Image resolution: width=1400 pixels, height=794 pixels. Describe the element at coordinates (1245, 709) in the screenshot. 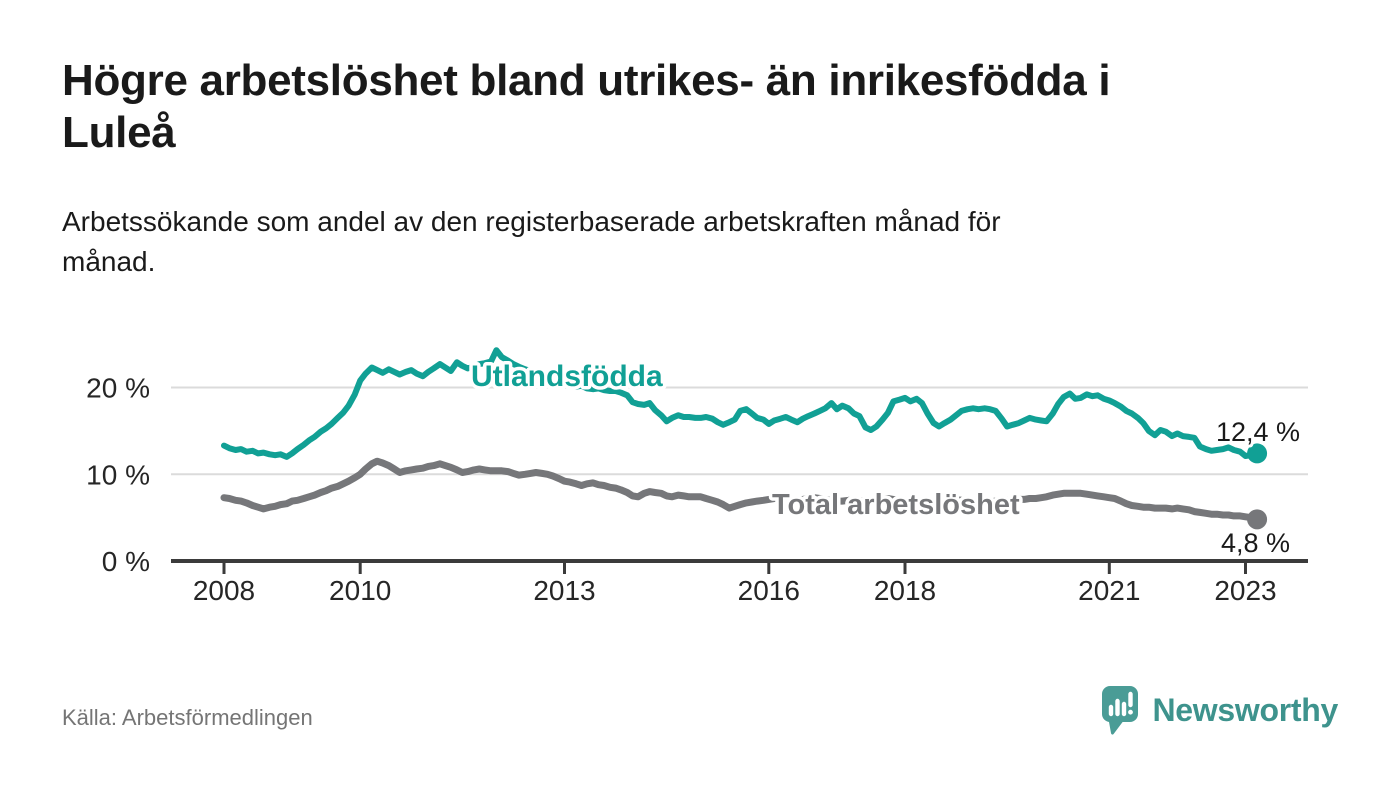

I see `brand-wordmark: Newsworthy` at that location.